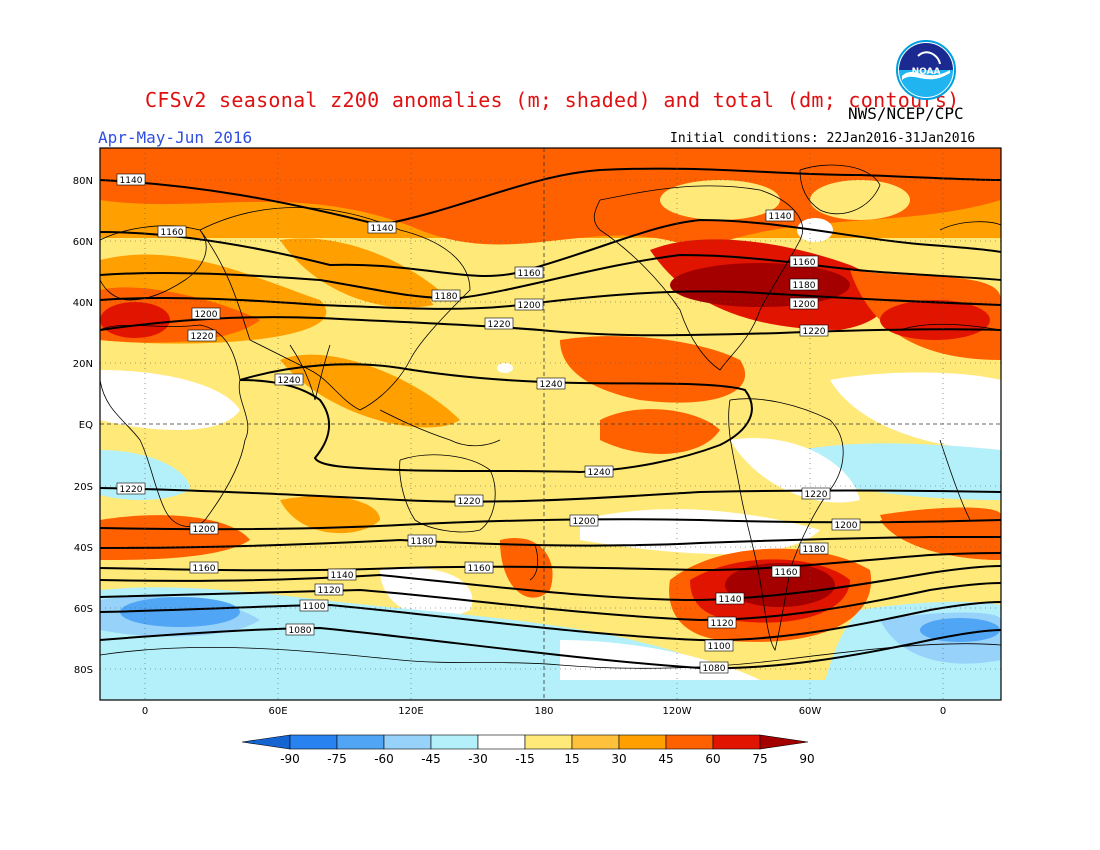 Image resolution: width=1100 pixels, height=850 pixels. I want to click on lat-label: 40S, so click(83, 548).